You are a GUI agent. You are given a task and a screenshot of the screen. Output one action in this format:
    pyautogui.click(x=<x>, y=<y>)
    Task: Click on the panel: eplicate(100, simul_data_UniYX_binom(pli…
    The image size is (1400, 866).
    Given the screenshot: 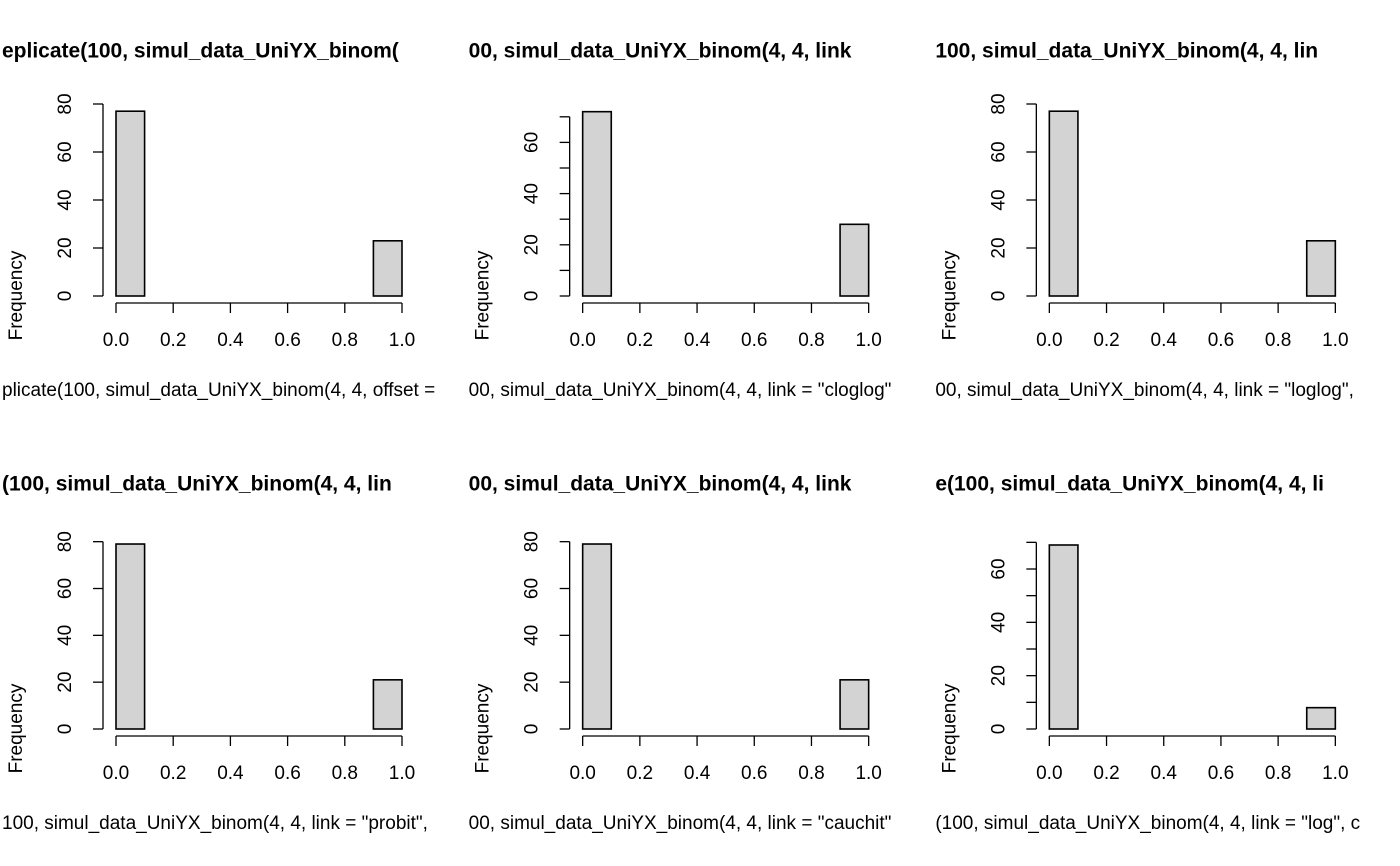 What is the action you would take?
    pyautogui.click(x=218, y=220)
    